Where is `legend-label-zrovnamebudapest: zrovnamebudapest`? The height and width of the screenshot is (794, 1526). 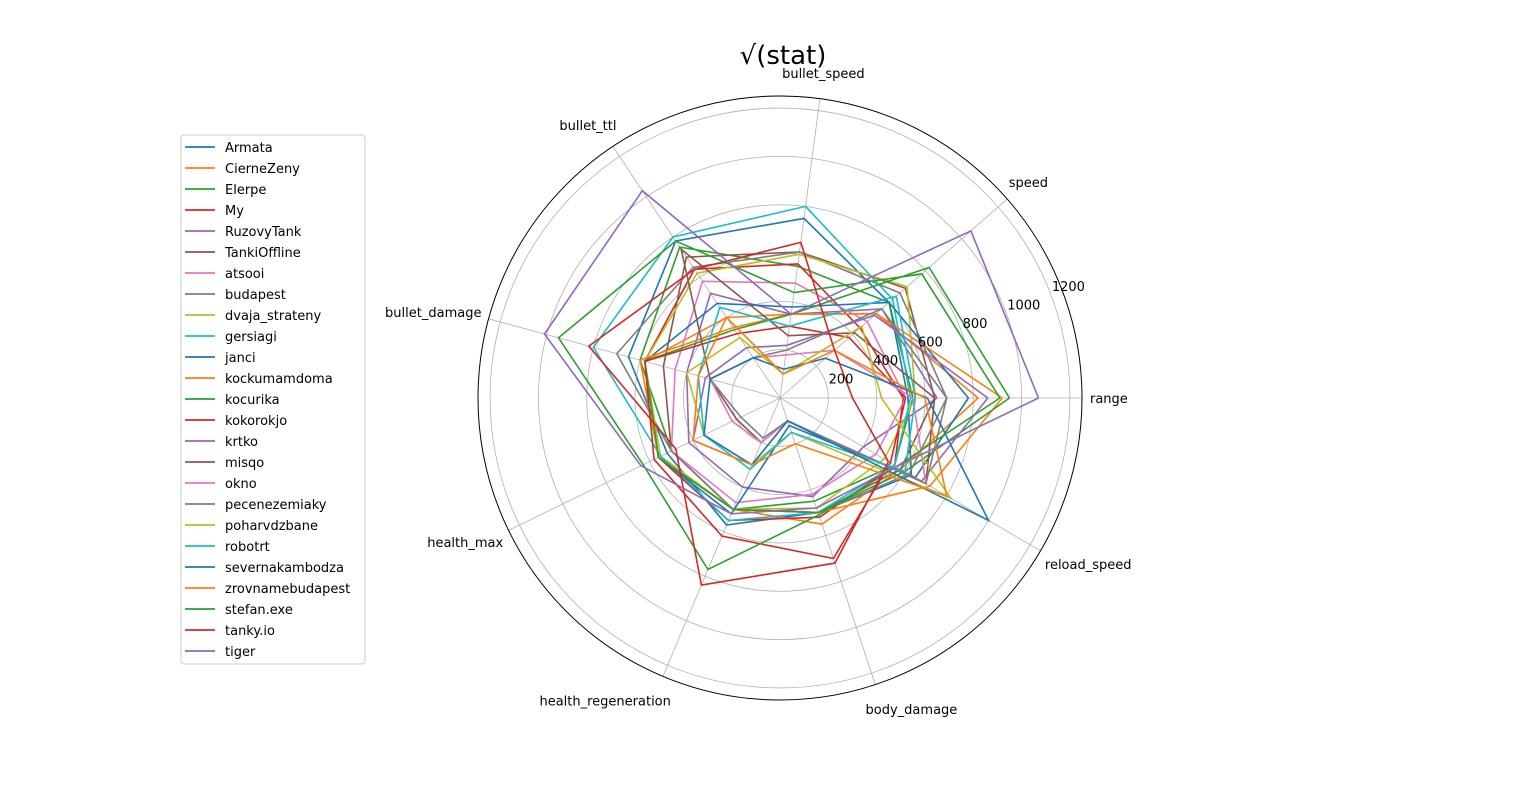
legend-label-zrovnamebudapest: zrovnamebudapest is located at coordinates (287, 589).